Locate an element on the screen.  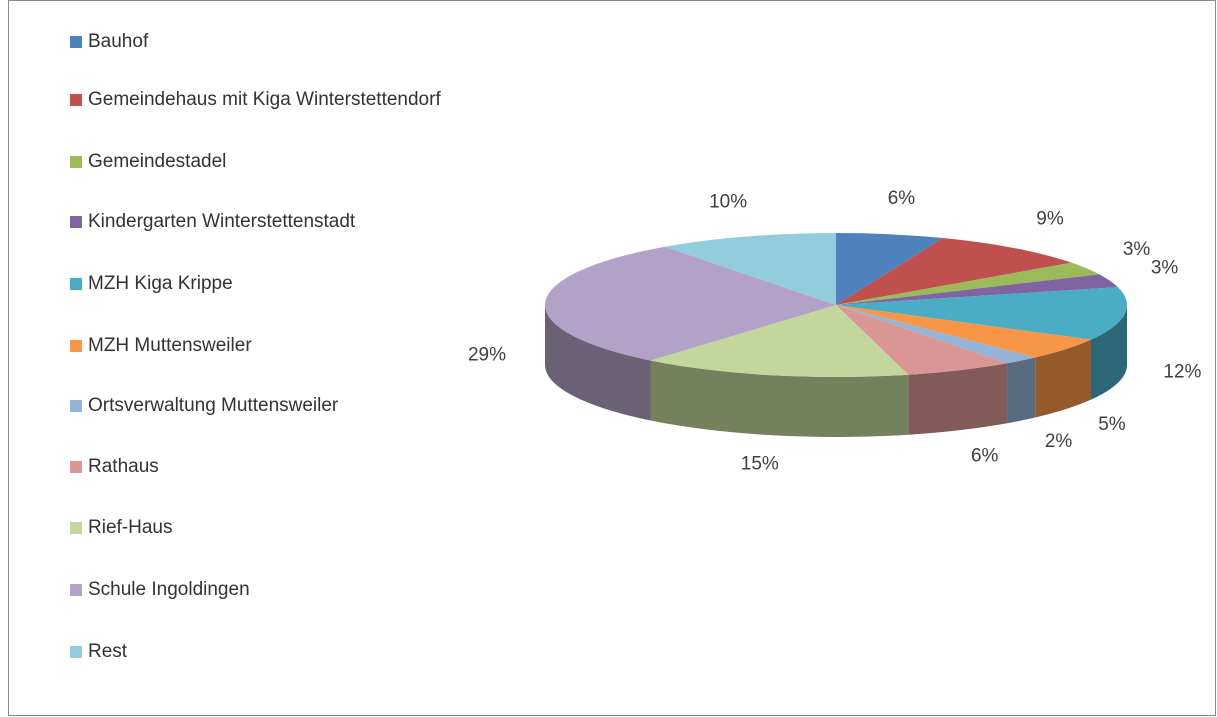
legend-item: Gemeindehaus mit Kiga Winterstettendorf is located at coordinates (257, 100).